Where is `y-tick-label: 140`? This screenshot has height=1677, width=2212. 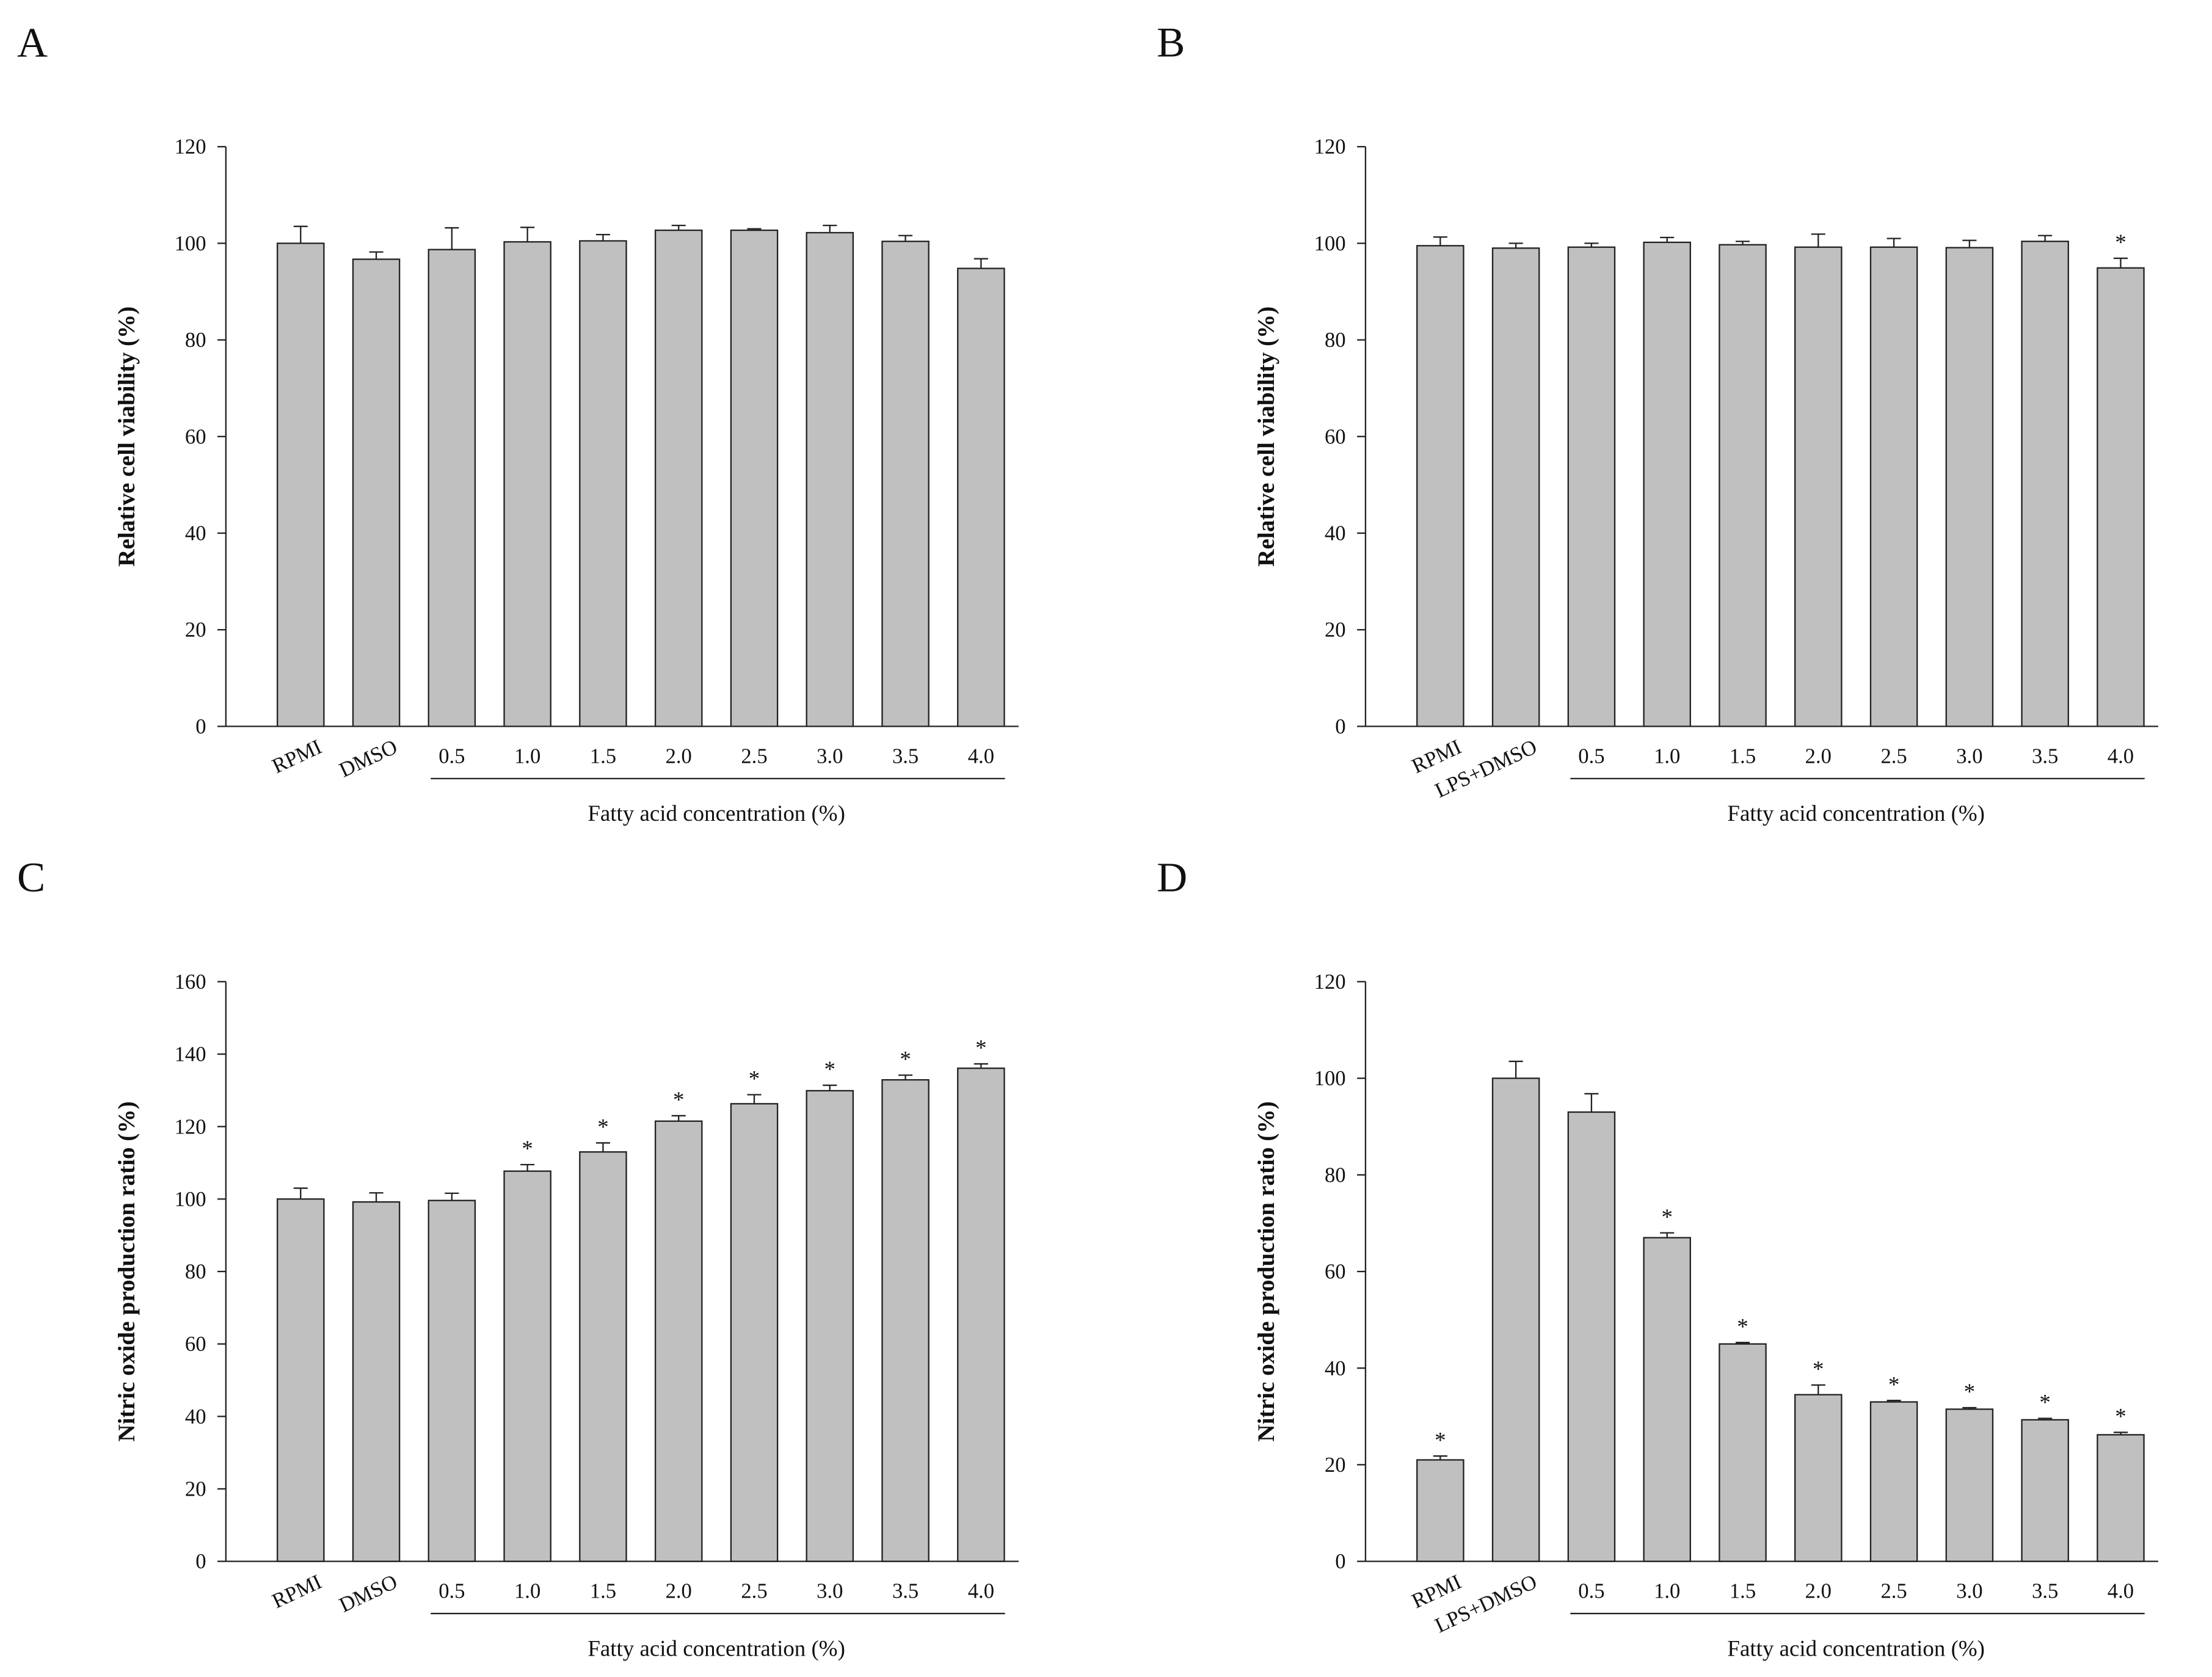 y-tick-label: 140 is located at coordinates (190, 1054).